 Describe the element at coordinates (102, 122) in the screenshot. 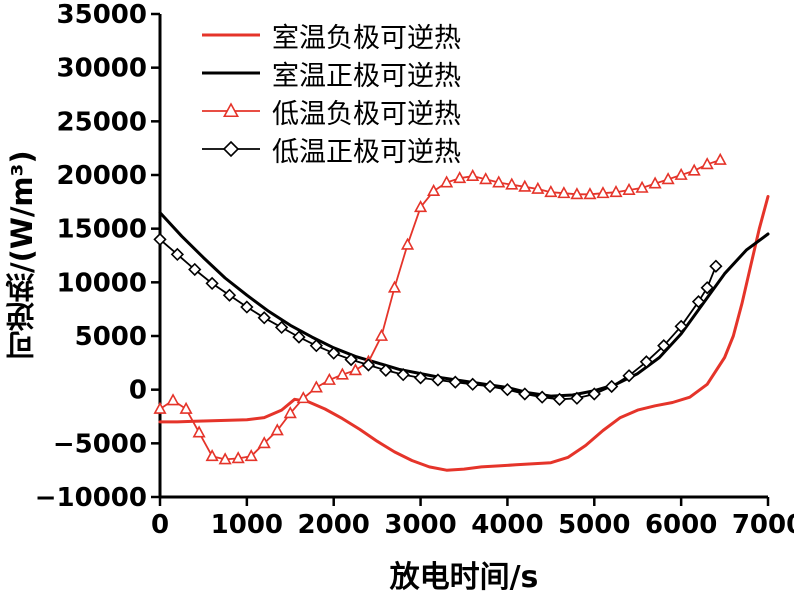

I see `svg-text: 25000` at that location.